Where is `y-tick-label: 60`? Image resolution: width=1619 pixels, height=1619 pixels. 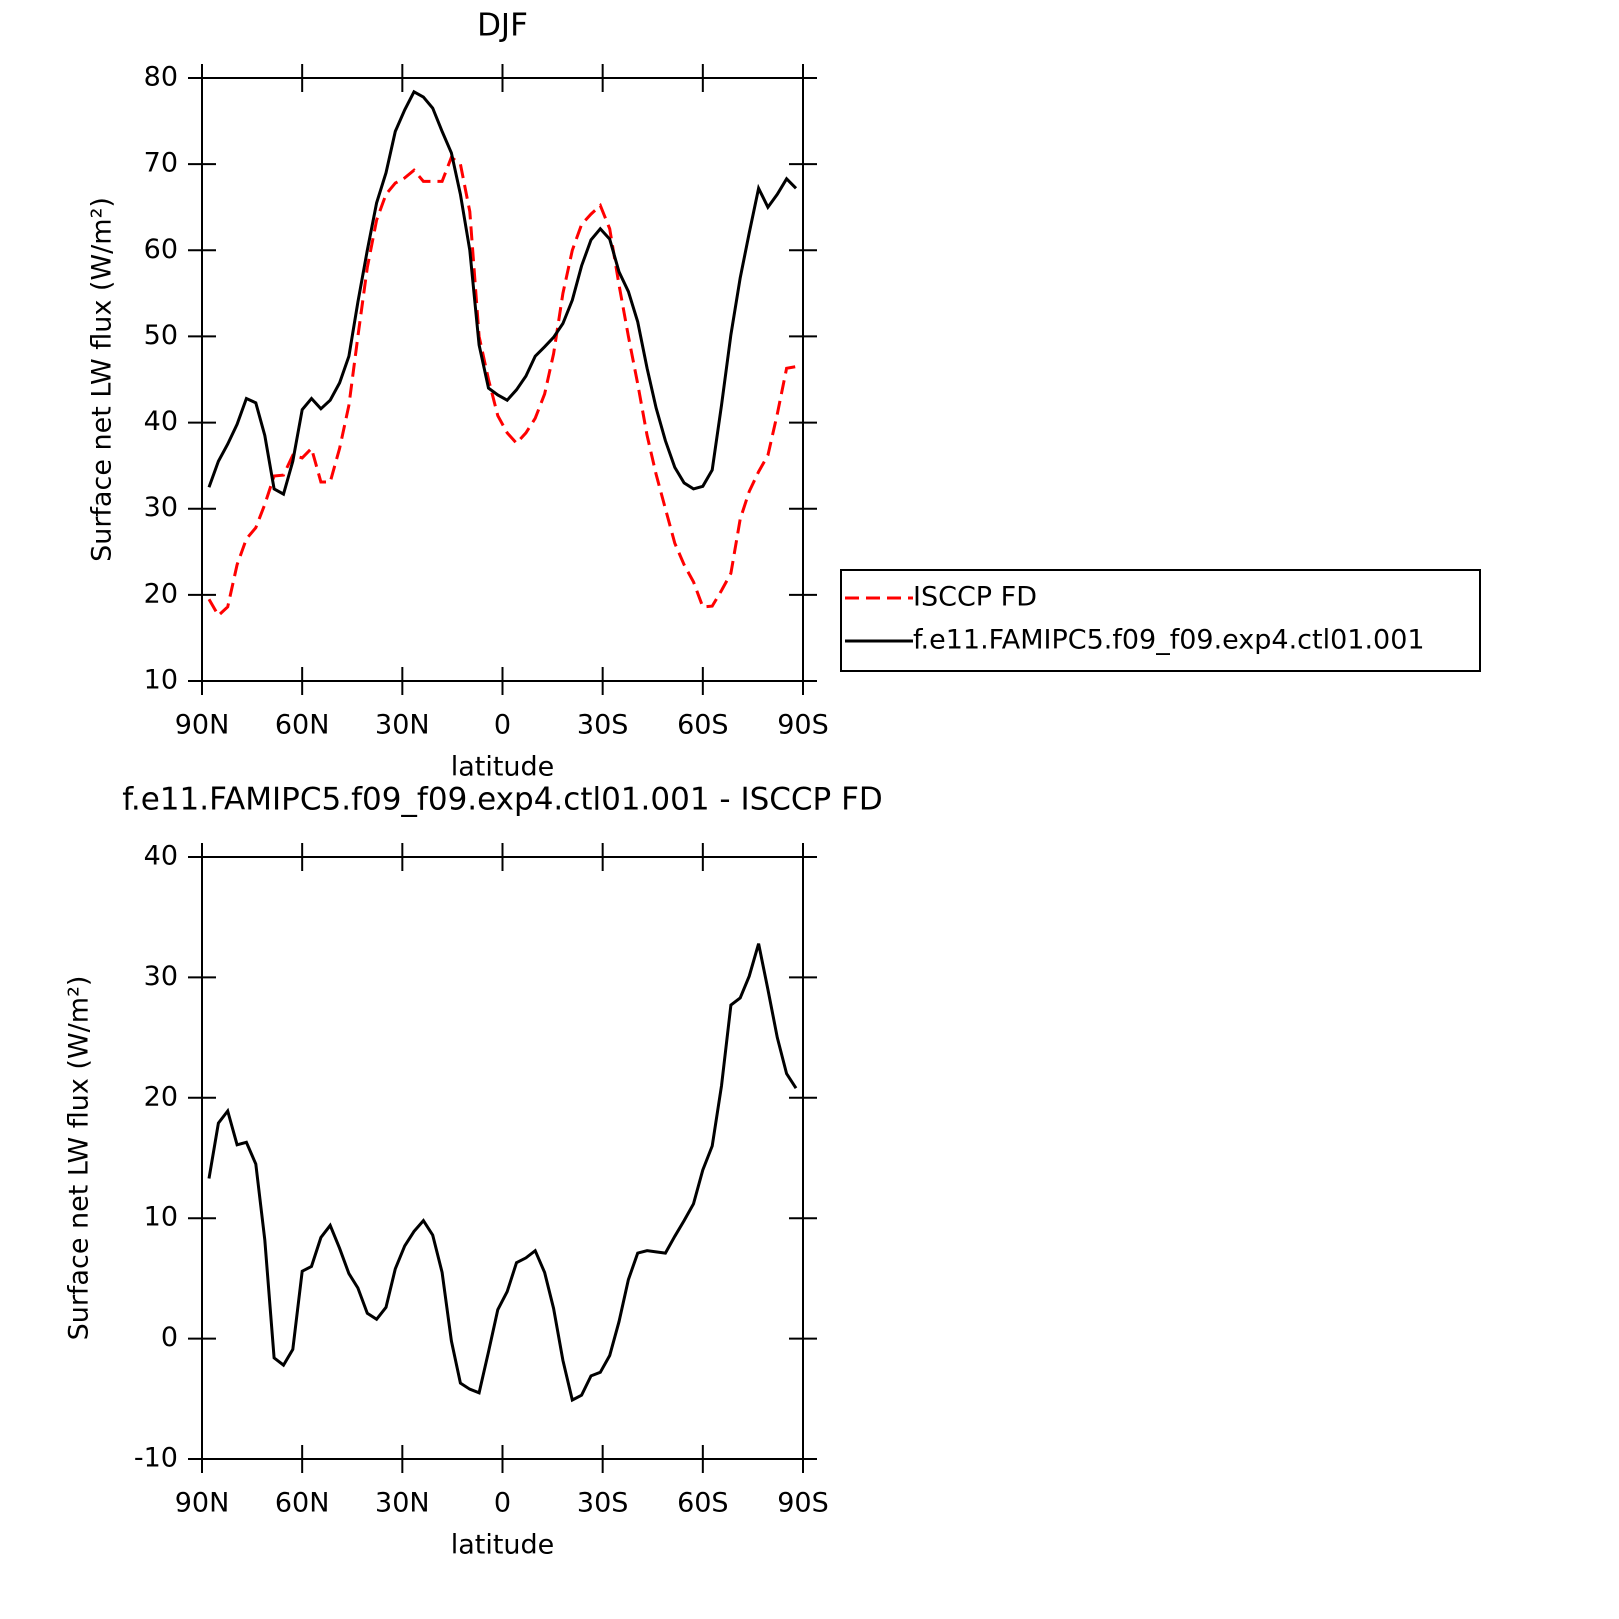 y-tick-label: 60 is located at coordinates (161, 249).